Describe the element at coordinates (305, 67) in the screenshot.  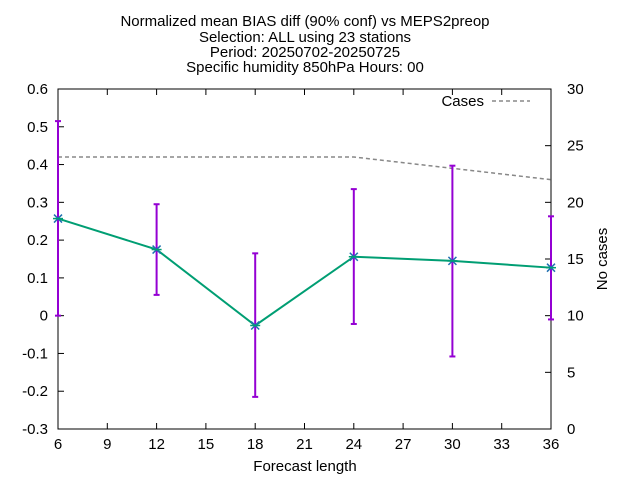
I see `title-line-4: Specific humidity 850hPa Hours: 00` at that location.